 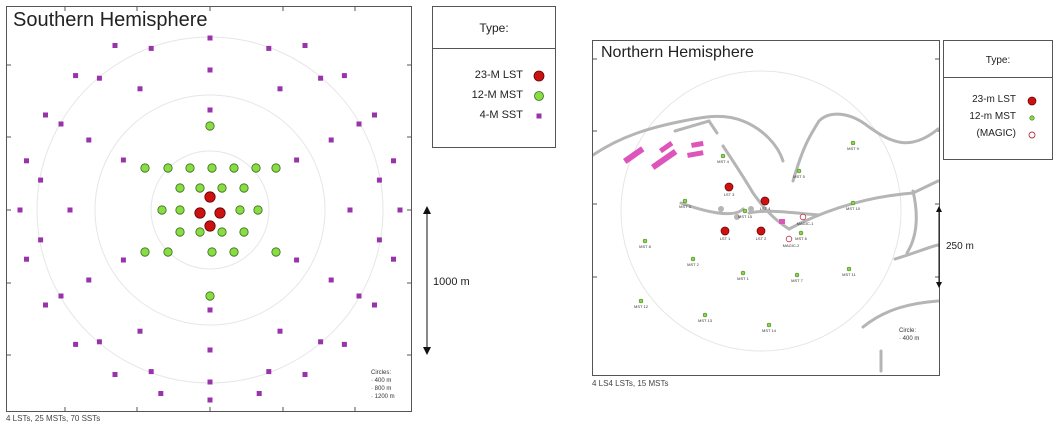 What do you see at coordinates (693, 264) in the screenshot?
I see `telescope-label: MST 2` at bounding box center [693, 264].